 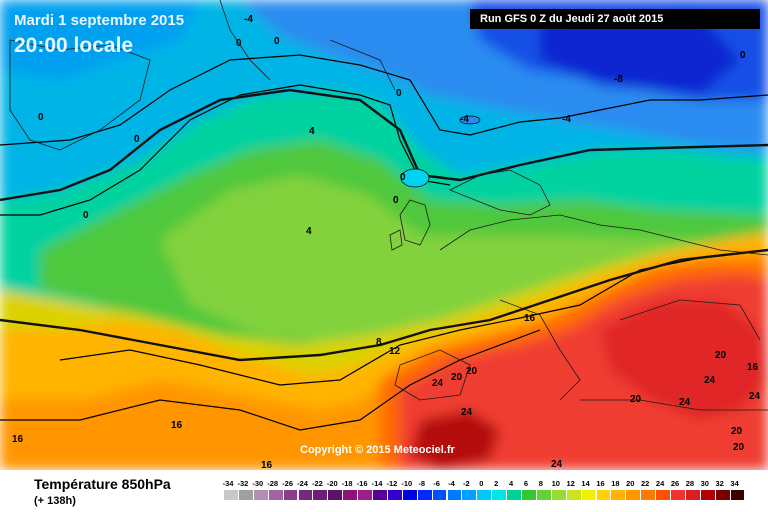 I want to click on legend-tick-label: -16, so click(x=362, y=483).